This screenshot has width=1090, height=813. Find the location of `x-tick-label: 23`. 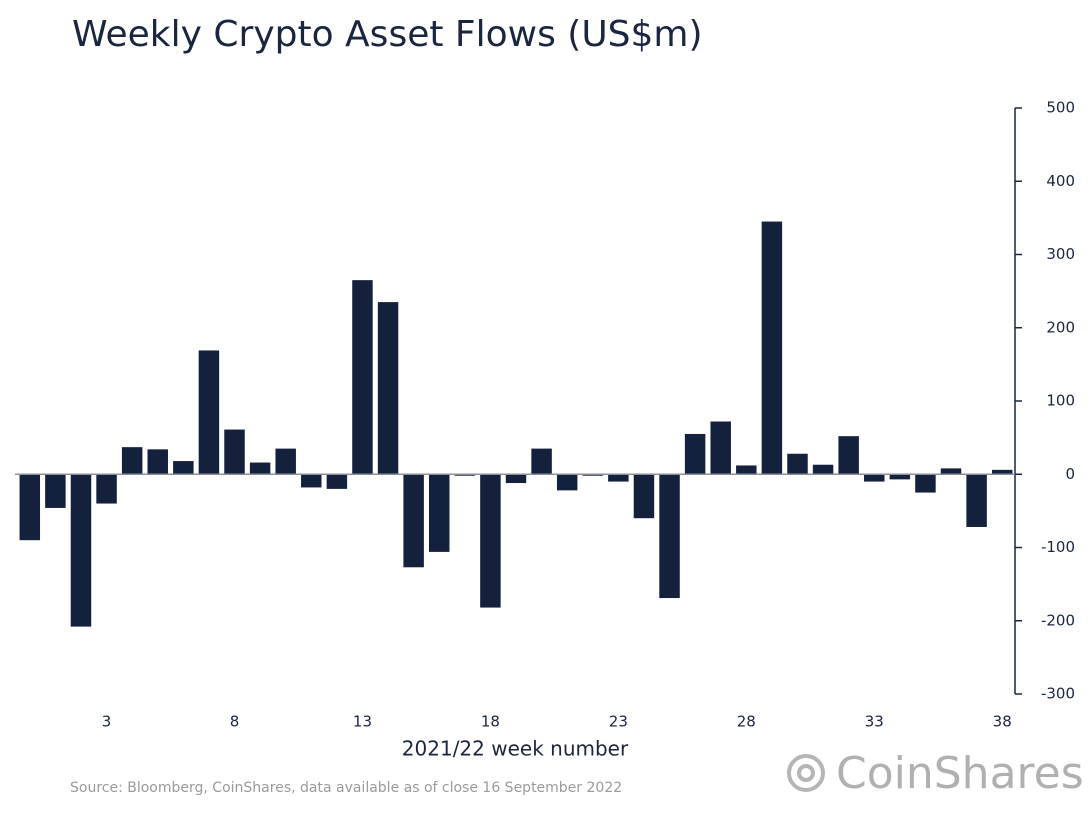

x-tick-label: 23 is located at coordinates (618, 722).